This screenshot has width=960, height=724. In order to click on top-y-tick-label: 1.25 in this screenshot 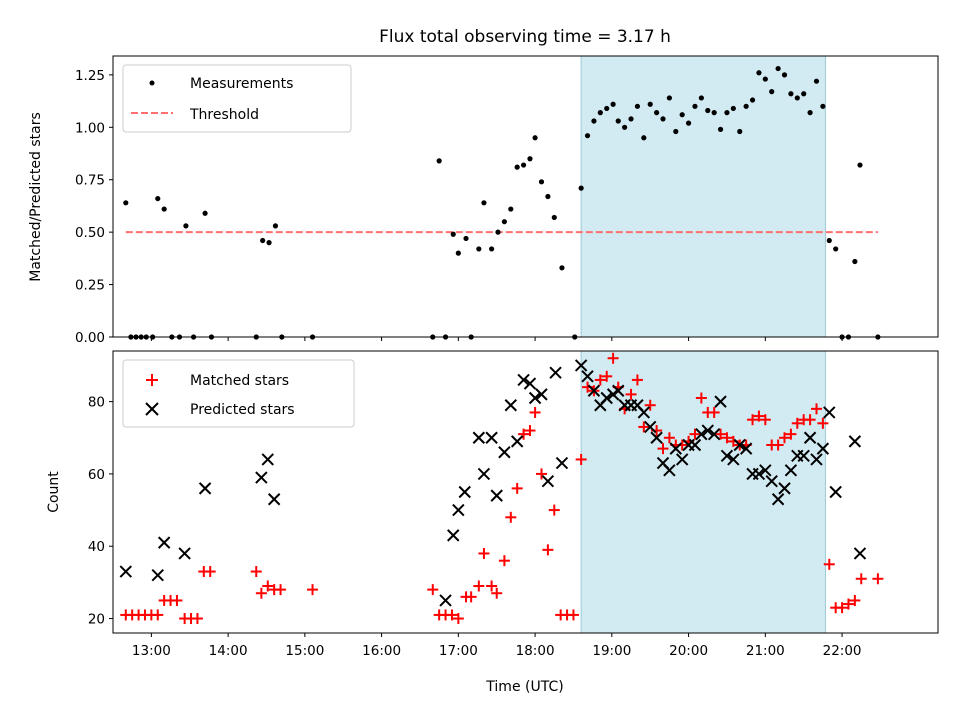, I will do `click(90, 76)`.